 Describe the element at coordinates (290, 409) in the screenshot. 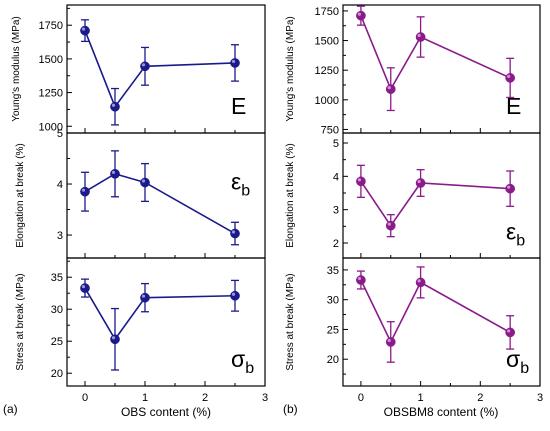

I see `panel-label: (b)` at that location.